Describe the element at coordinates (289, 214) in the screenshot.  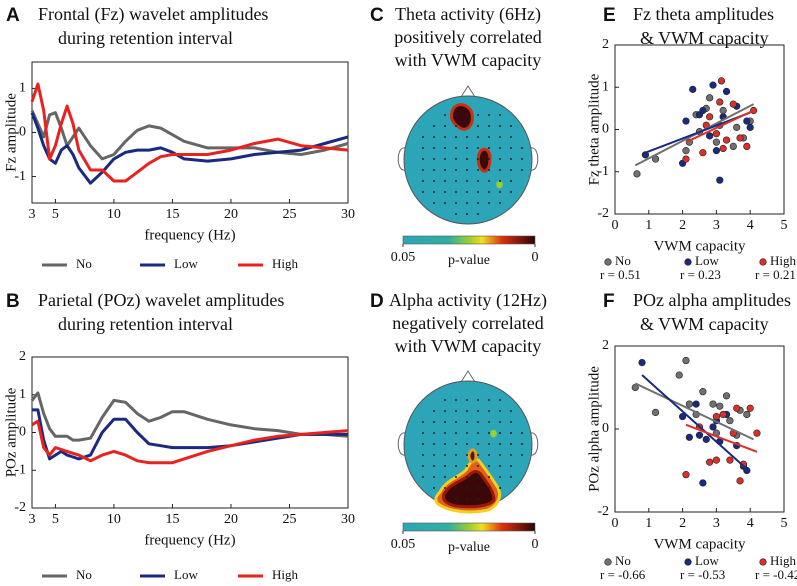
I see `x-tick-label: 25` at that location.